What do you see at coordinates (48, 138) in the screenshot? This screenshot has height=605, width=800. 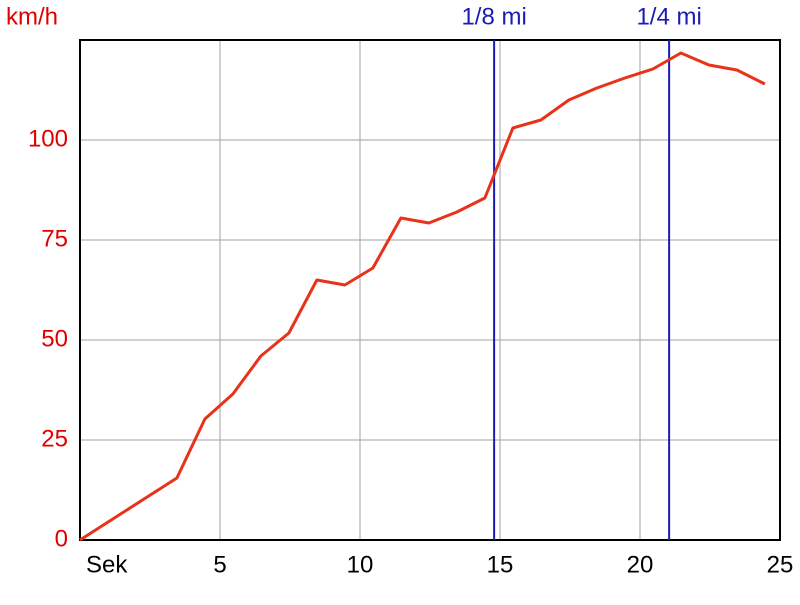 I see `y-tick-label: 100` at bounding box center [48, 138].